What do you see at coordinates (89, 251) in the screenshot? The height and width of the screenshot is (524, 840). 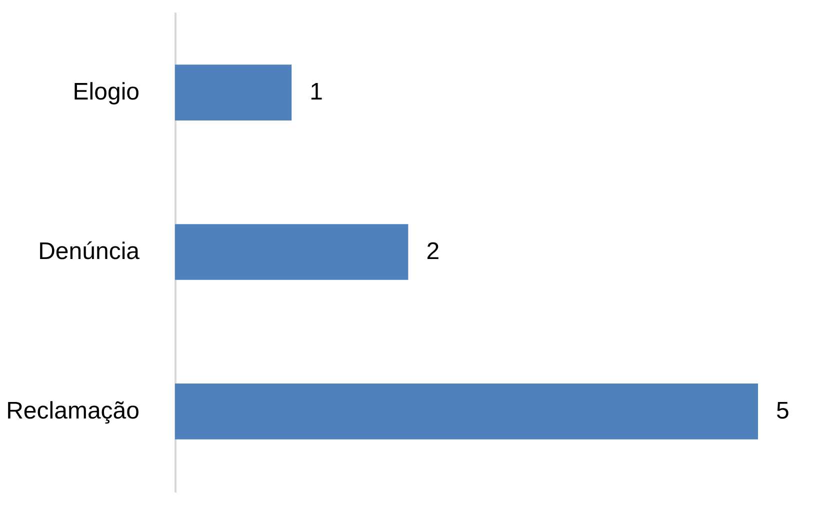 I see `y-tick-label: Denúncia` at bounding box center [89, 251].